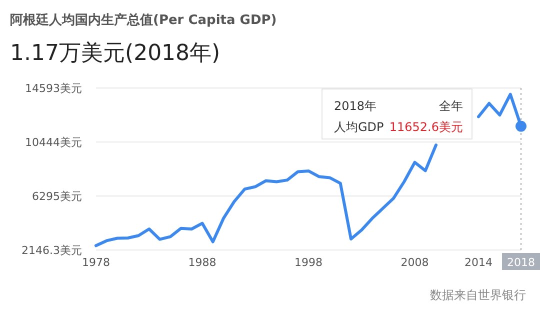  Describe the element at coordinates (451, 106) in the screenshot. I see `annotation: 全年` at that location.